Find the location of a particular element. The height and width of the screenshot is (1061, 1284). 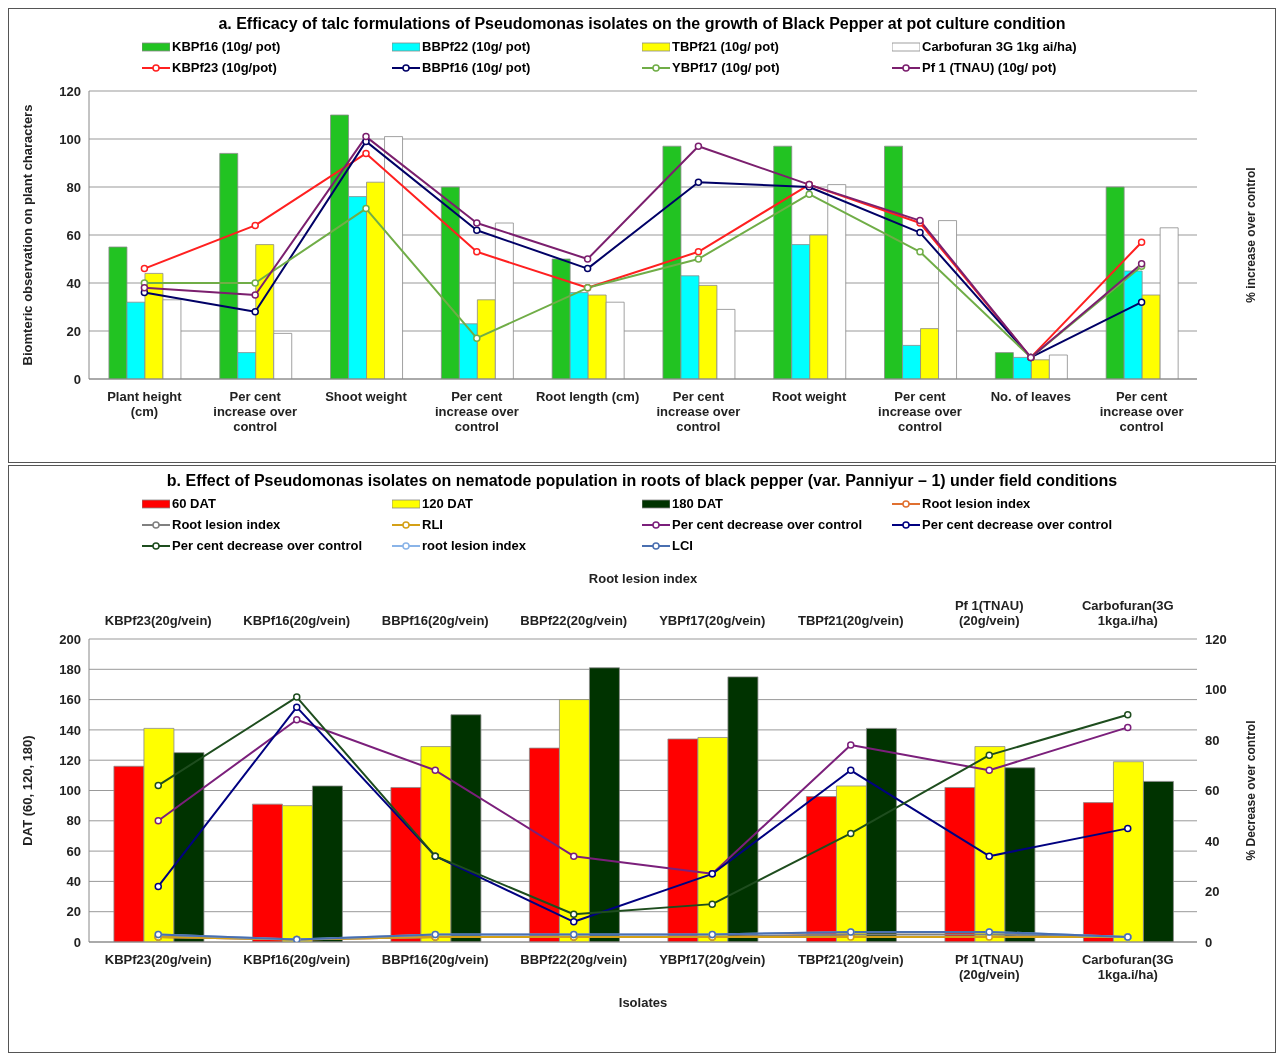

y2-tick-label: 60 is located at coordinates (1212, 791).